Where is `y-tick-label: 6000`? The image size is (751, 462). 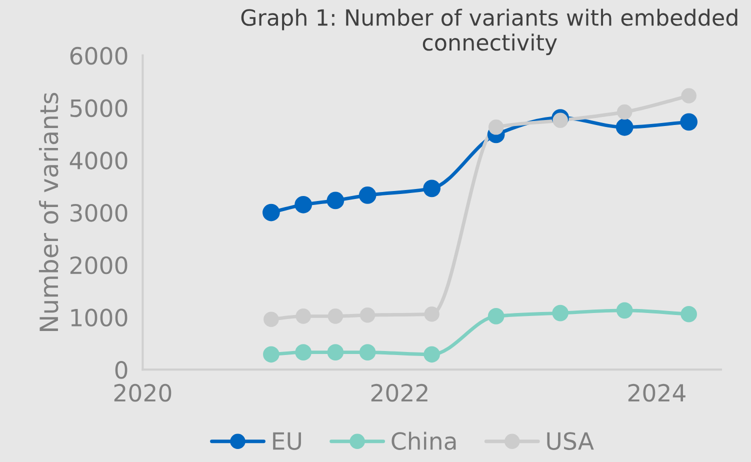 y-tick-label: 6000 is located at coordinates (99, 55).